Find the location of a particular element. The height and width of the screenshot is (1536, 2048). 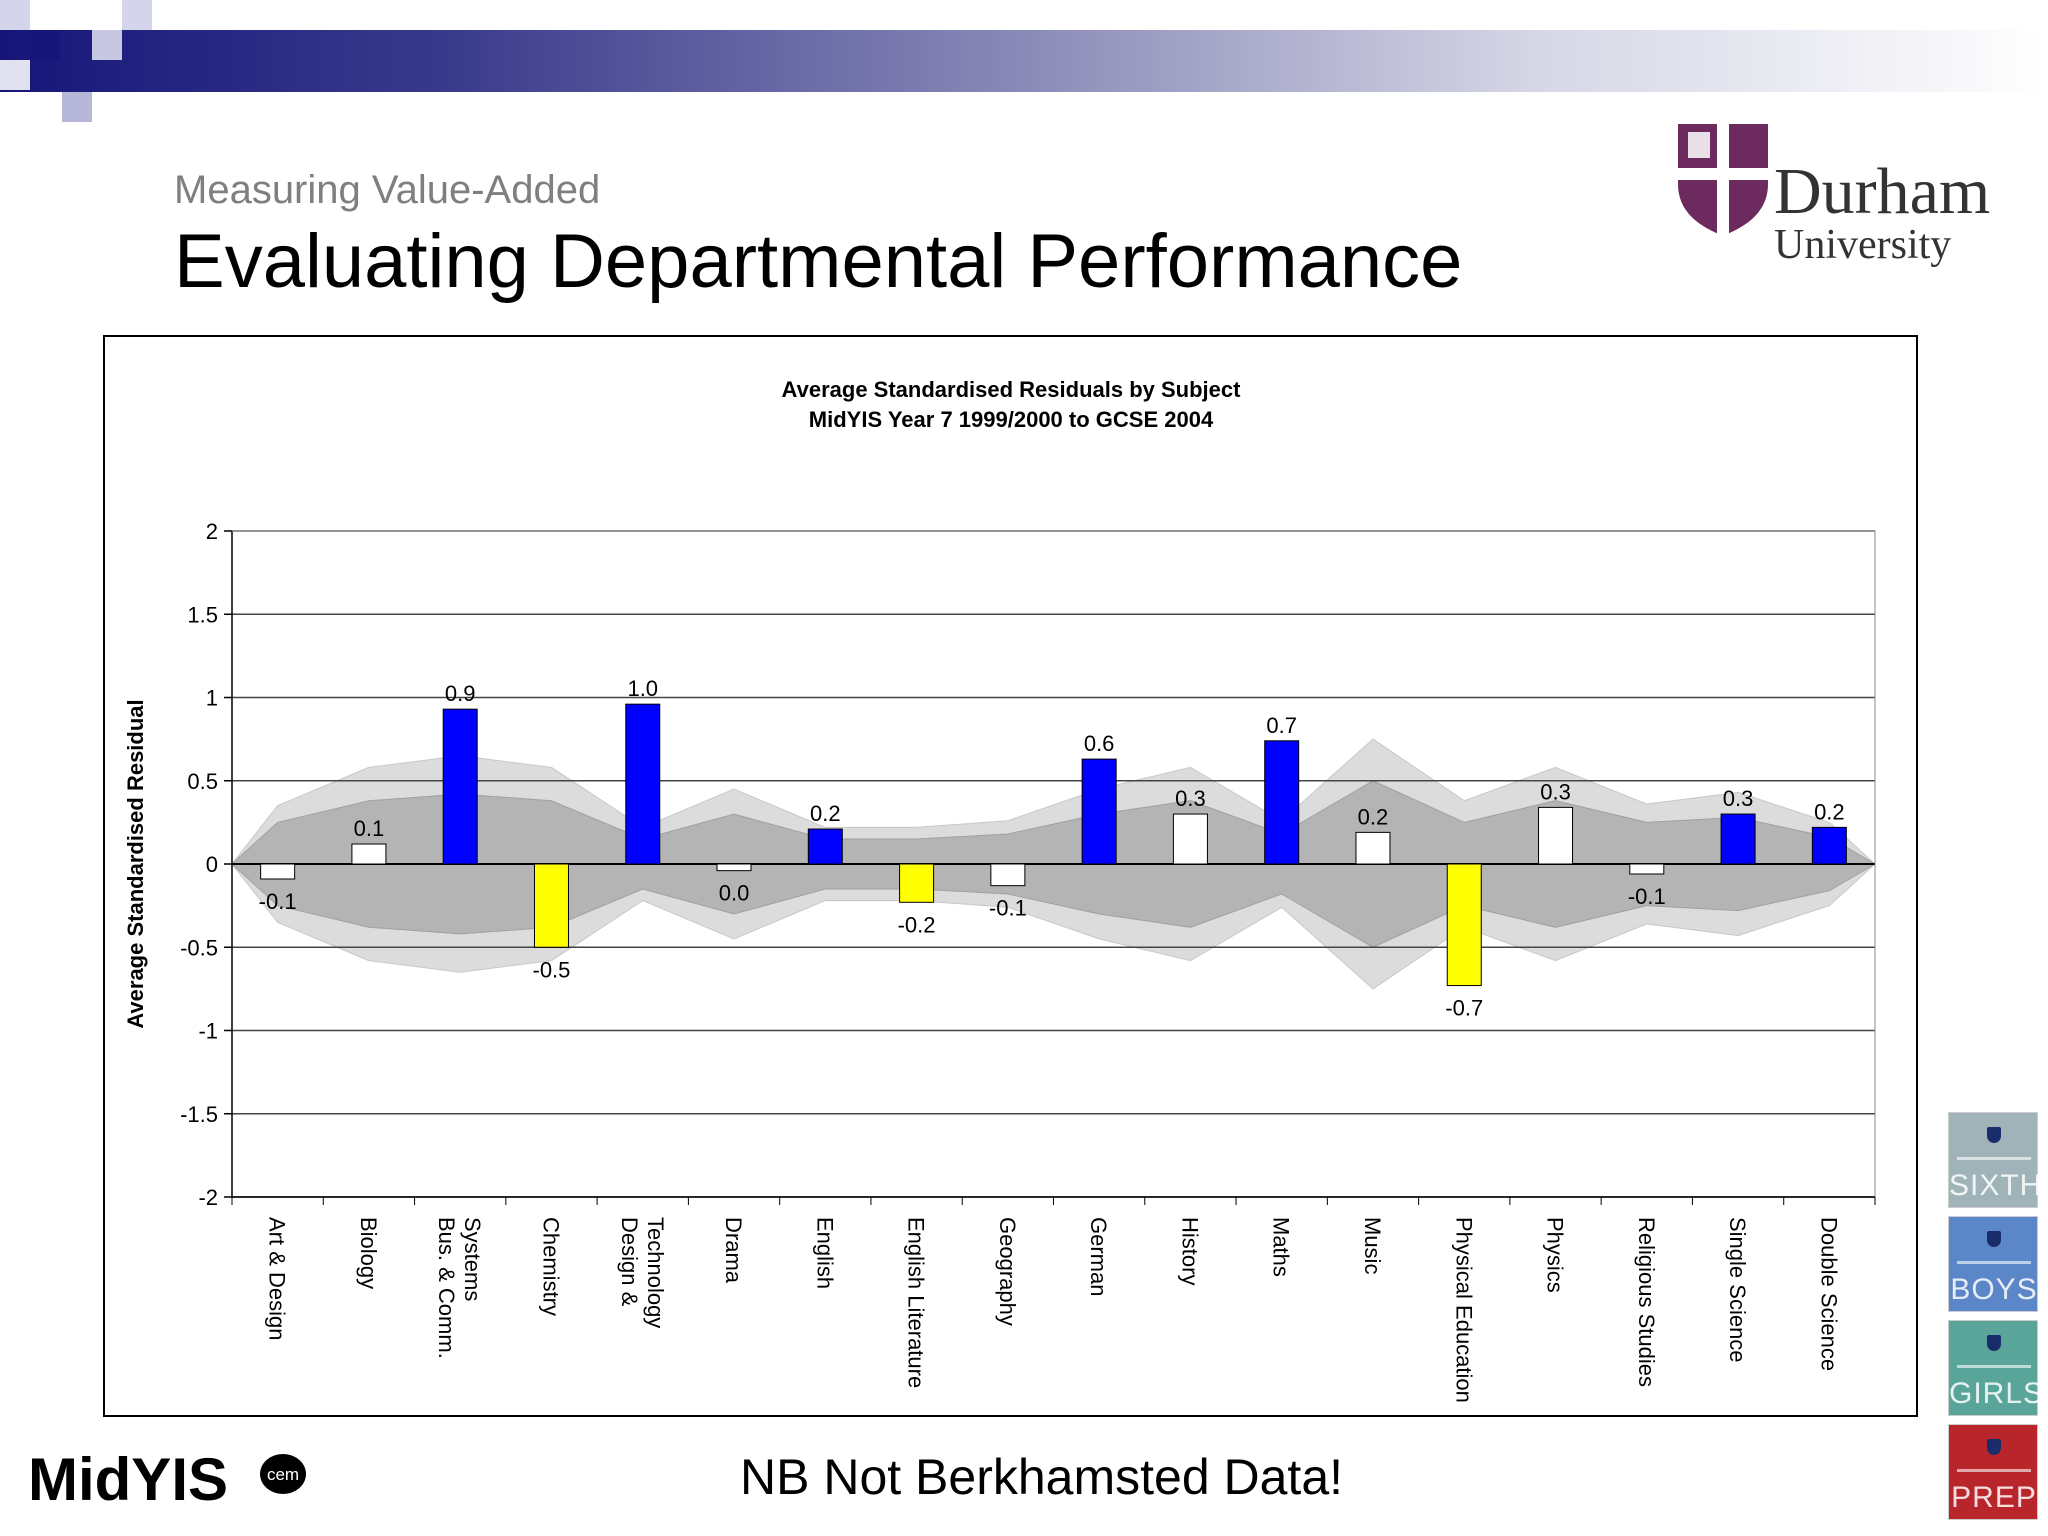

x-tick-label: Maths is located at coordinates (1281, 1247).